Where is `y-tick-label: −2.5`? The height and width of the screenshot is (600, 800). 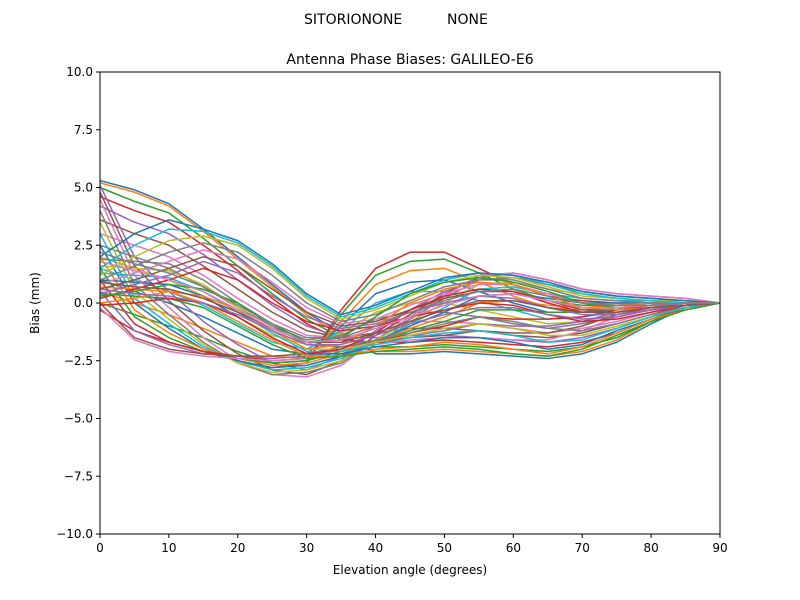
y-tick-label: −2.5 is located at coordinates (78, 361).